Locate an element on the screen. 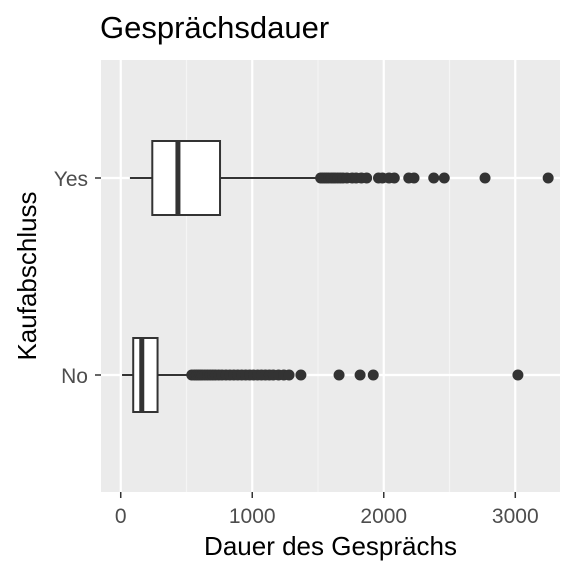  chart-title: Gesprächsdauer is located at coordinates (214, 27).